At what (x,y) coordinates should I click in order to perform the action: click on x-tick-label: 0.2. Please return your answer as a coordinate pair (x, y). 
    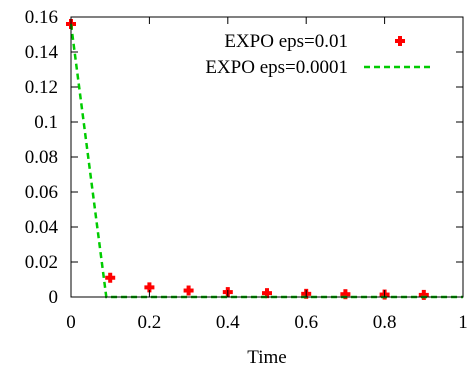
    Looking at the image, I should click on (150, 322).